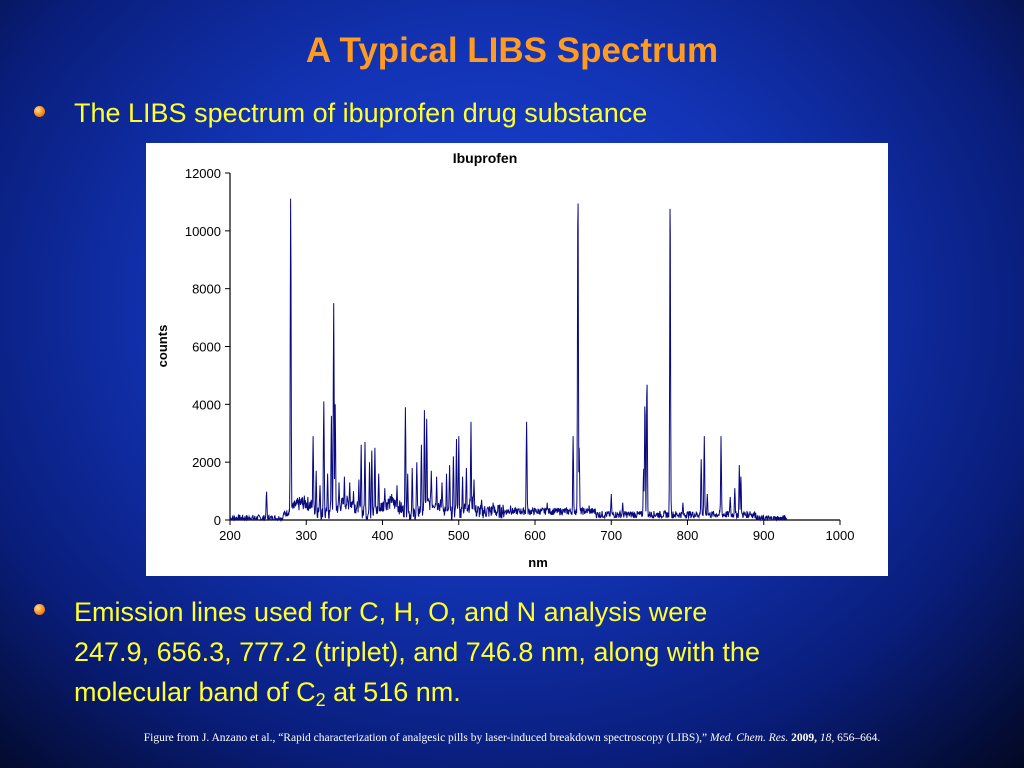 This screenshot has width=1024, height=768. What do you see at coordinates (485, 158) in the screenshot?
I see `chart-title: Ibuprofen` at bounding box center [485, 158].